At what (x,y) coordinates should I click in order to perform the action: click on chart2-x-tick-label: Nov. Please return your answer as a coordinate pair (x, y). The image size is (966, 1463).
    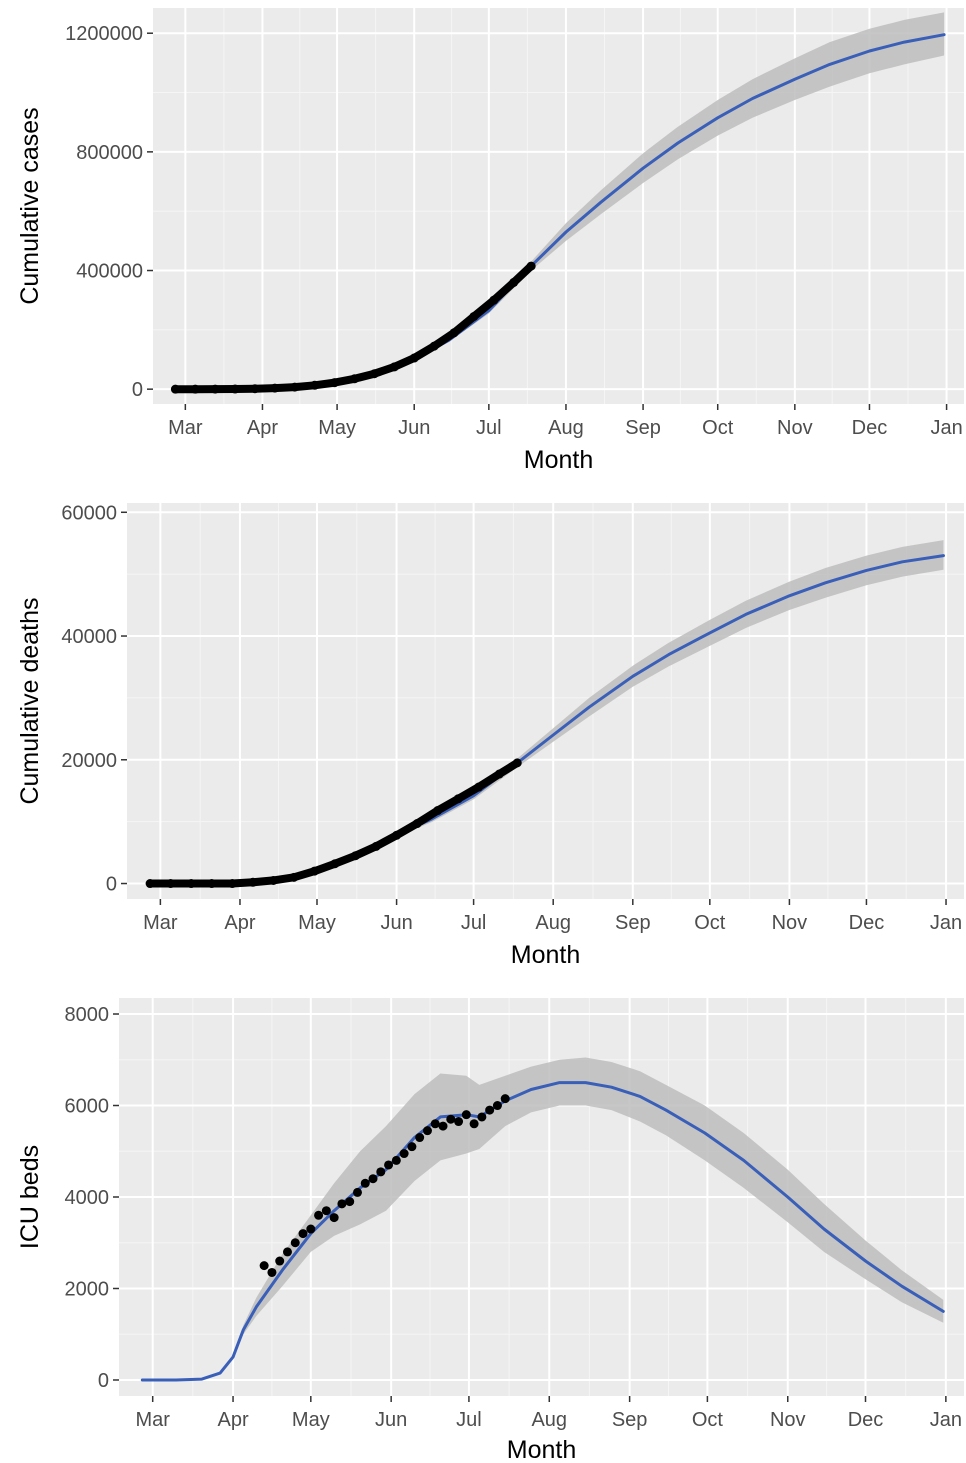
    Looking at the image, I should click on (790, 923).